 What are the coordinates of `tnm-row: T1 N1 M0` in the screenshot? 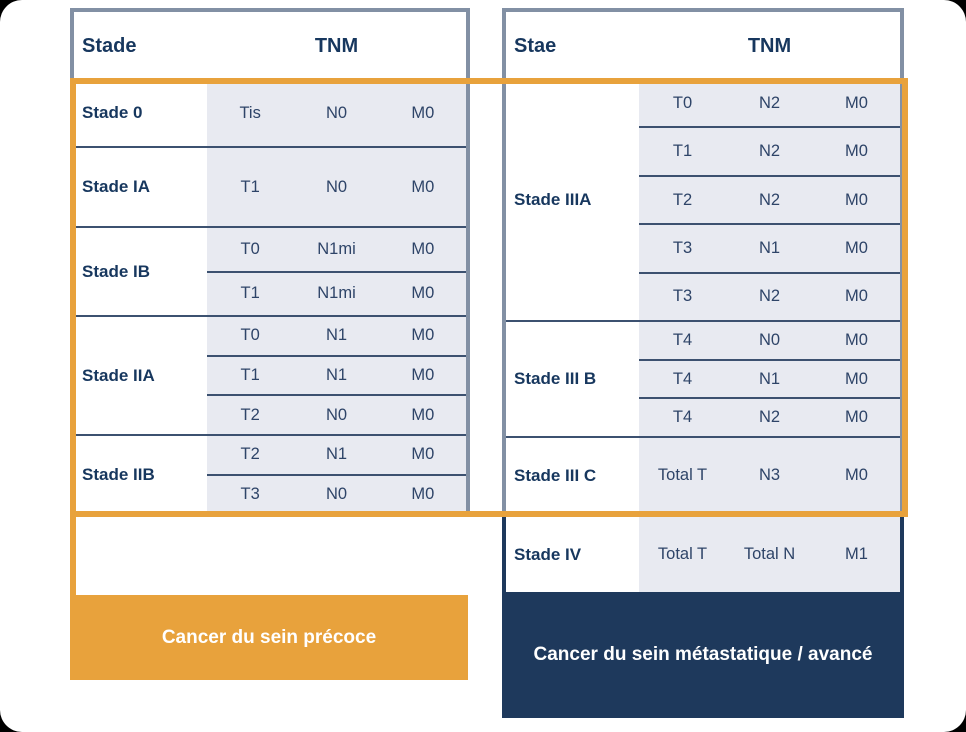 It's located at (336, 374).